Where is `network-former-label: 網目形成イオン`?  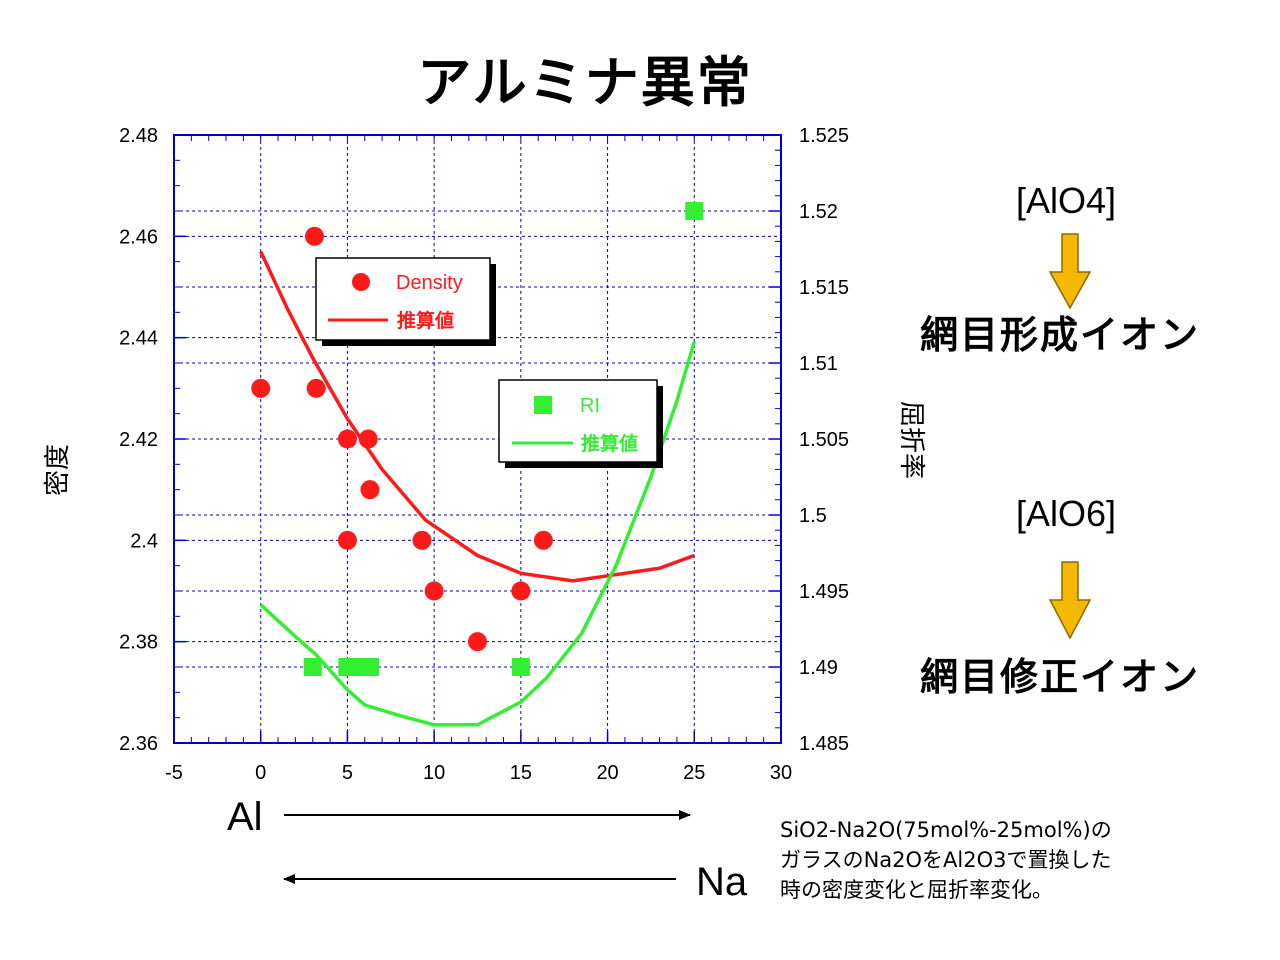 network-former-label: 網目形成イオン is located at coordinates (1060, 335).